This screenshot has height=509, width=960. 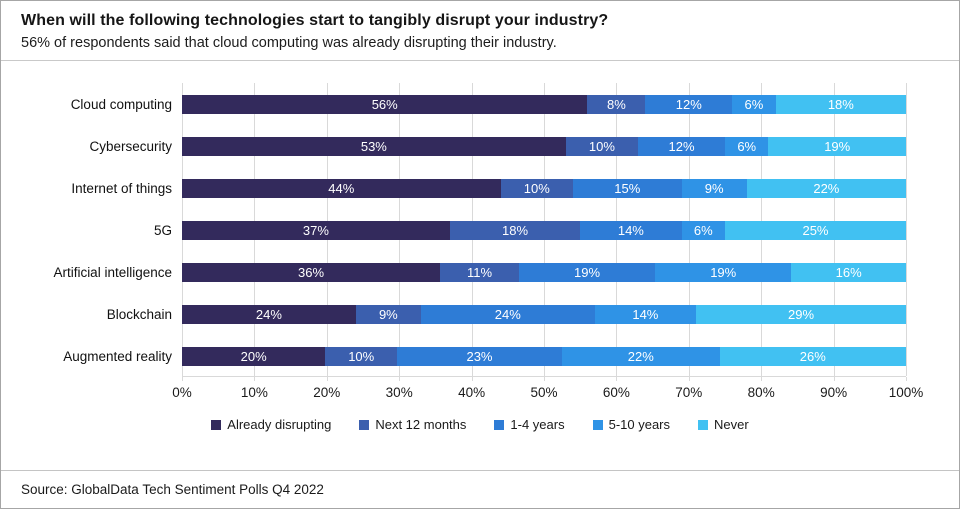 I want to click on chart-row: Cybersecurity 53% 10% 12% 6% 19%, so click(x=497, y=146).